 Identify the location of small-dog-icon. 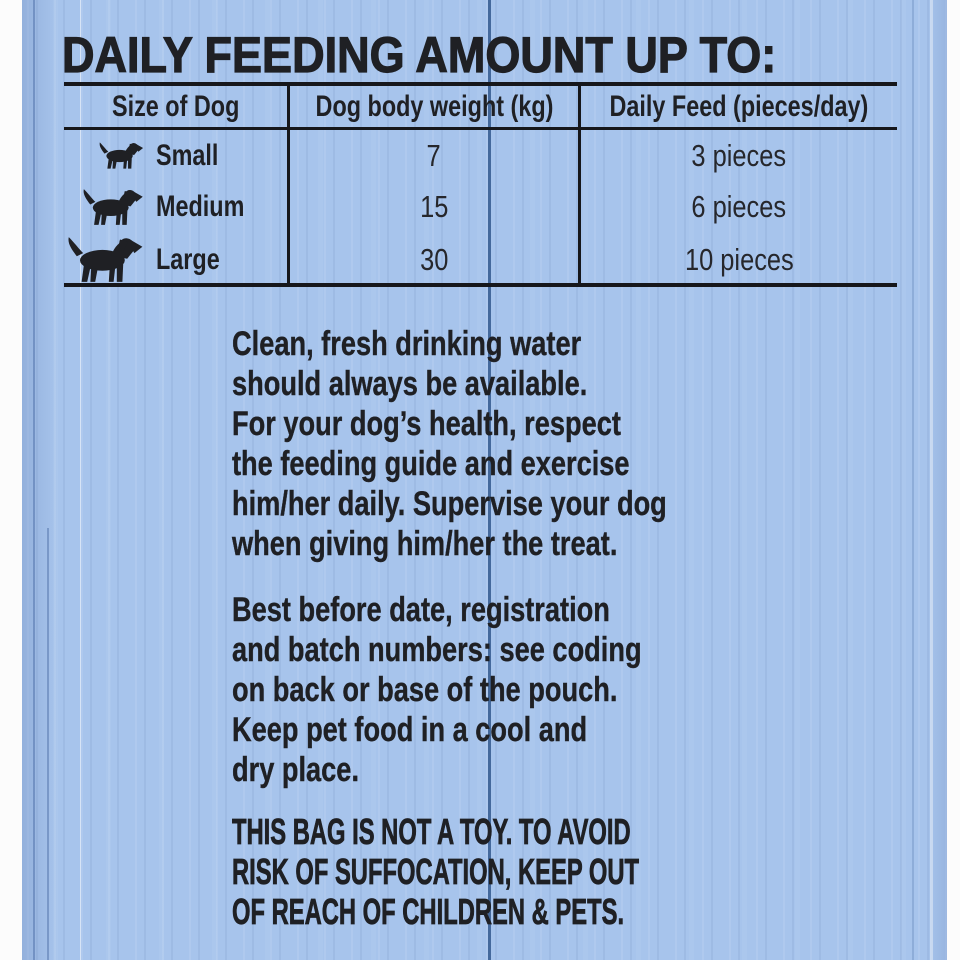
(120, 155).